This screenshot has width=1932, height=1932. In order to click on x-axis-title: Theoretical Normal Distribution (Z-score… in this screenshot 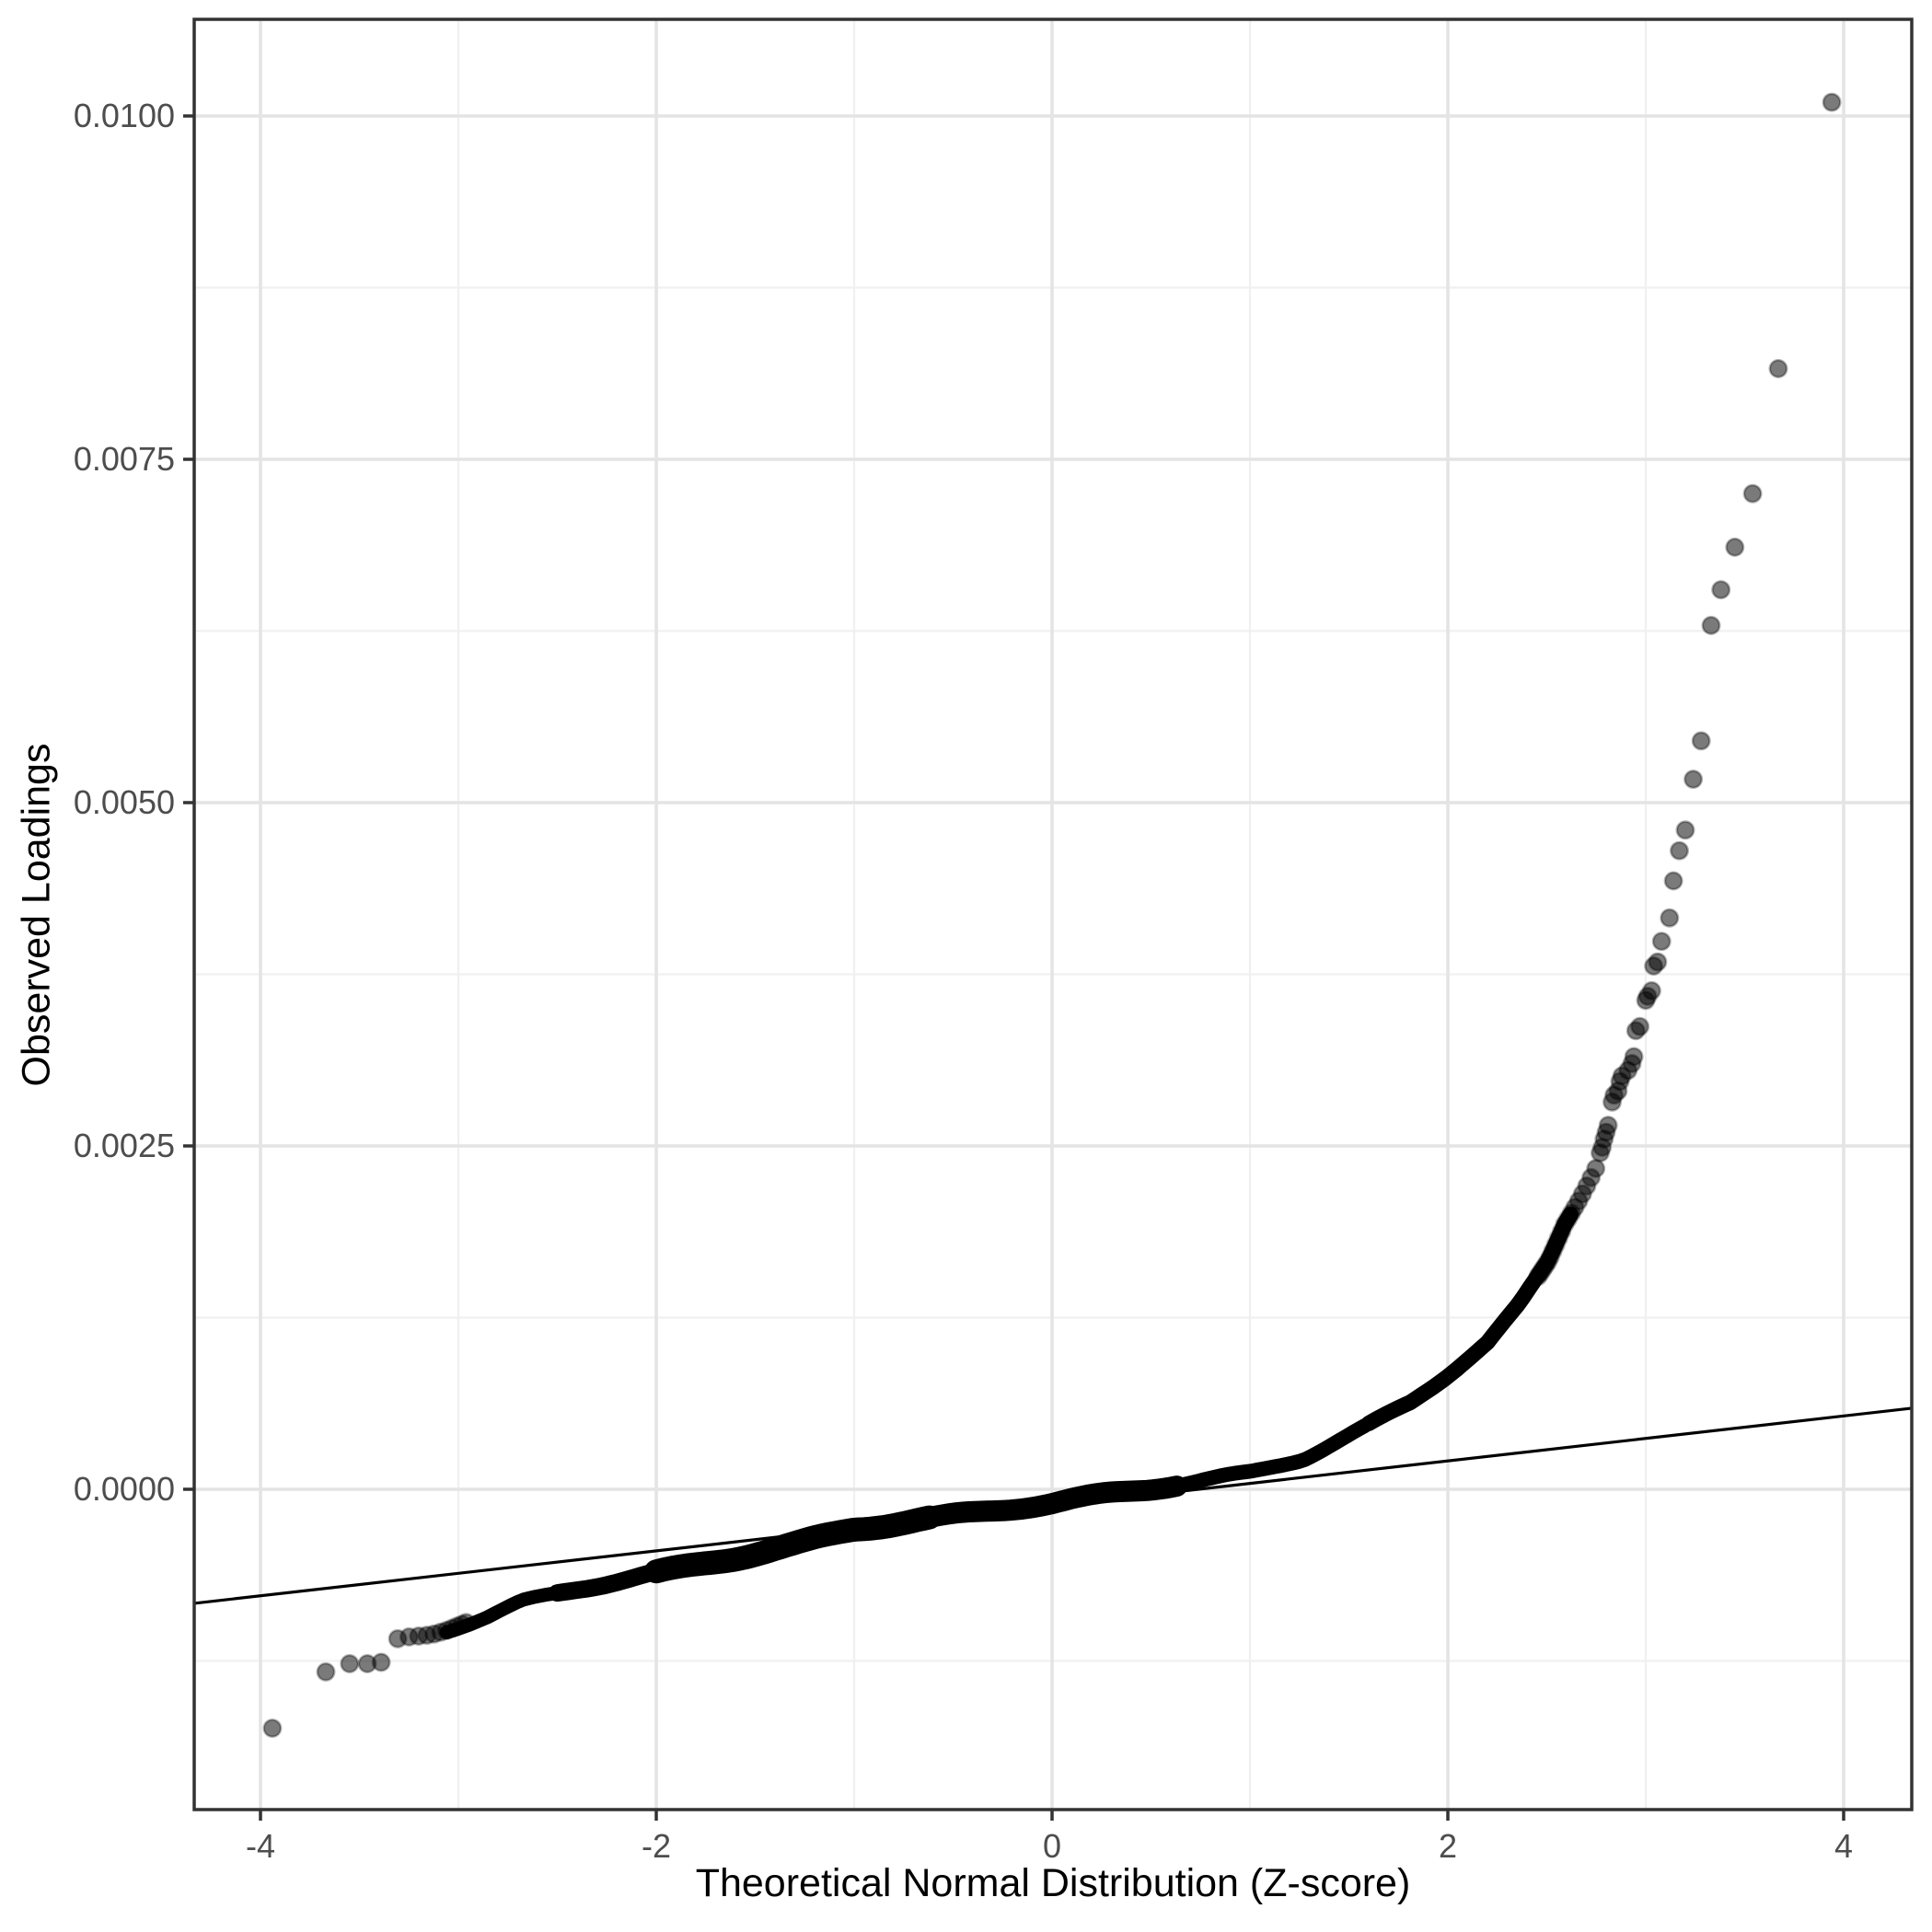, I will do `click(1053, 1883)`.